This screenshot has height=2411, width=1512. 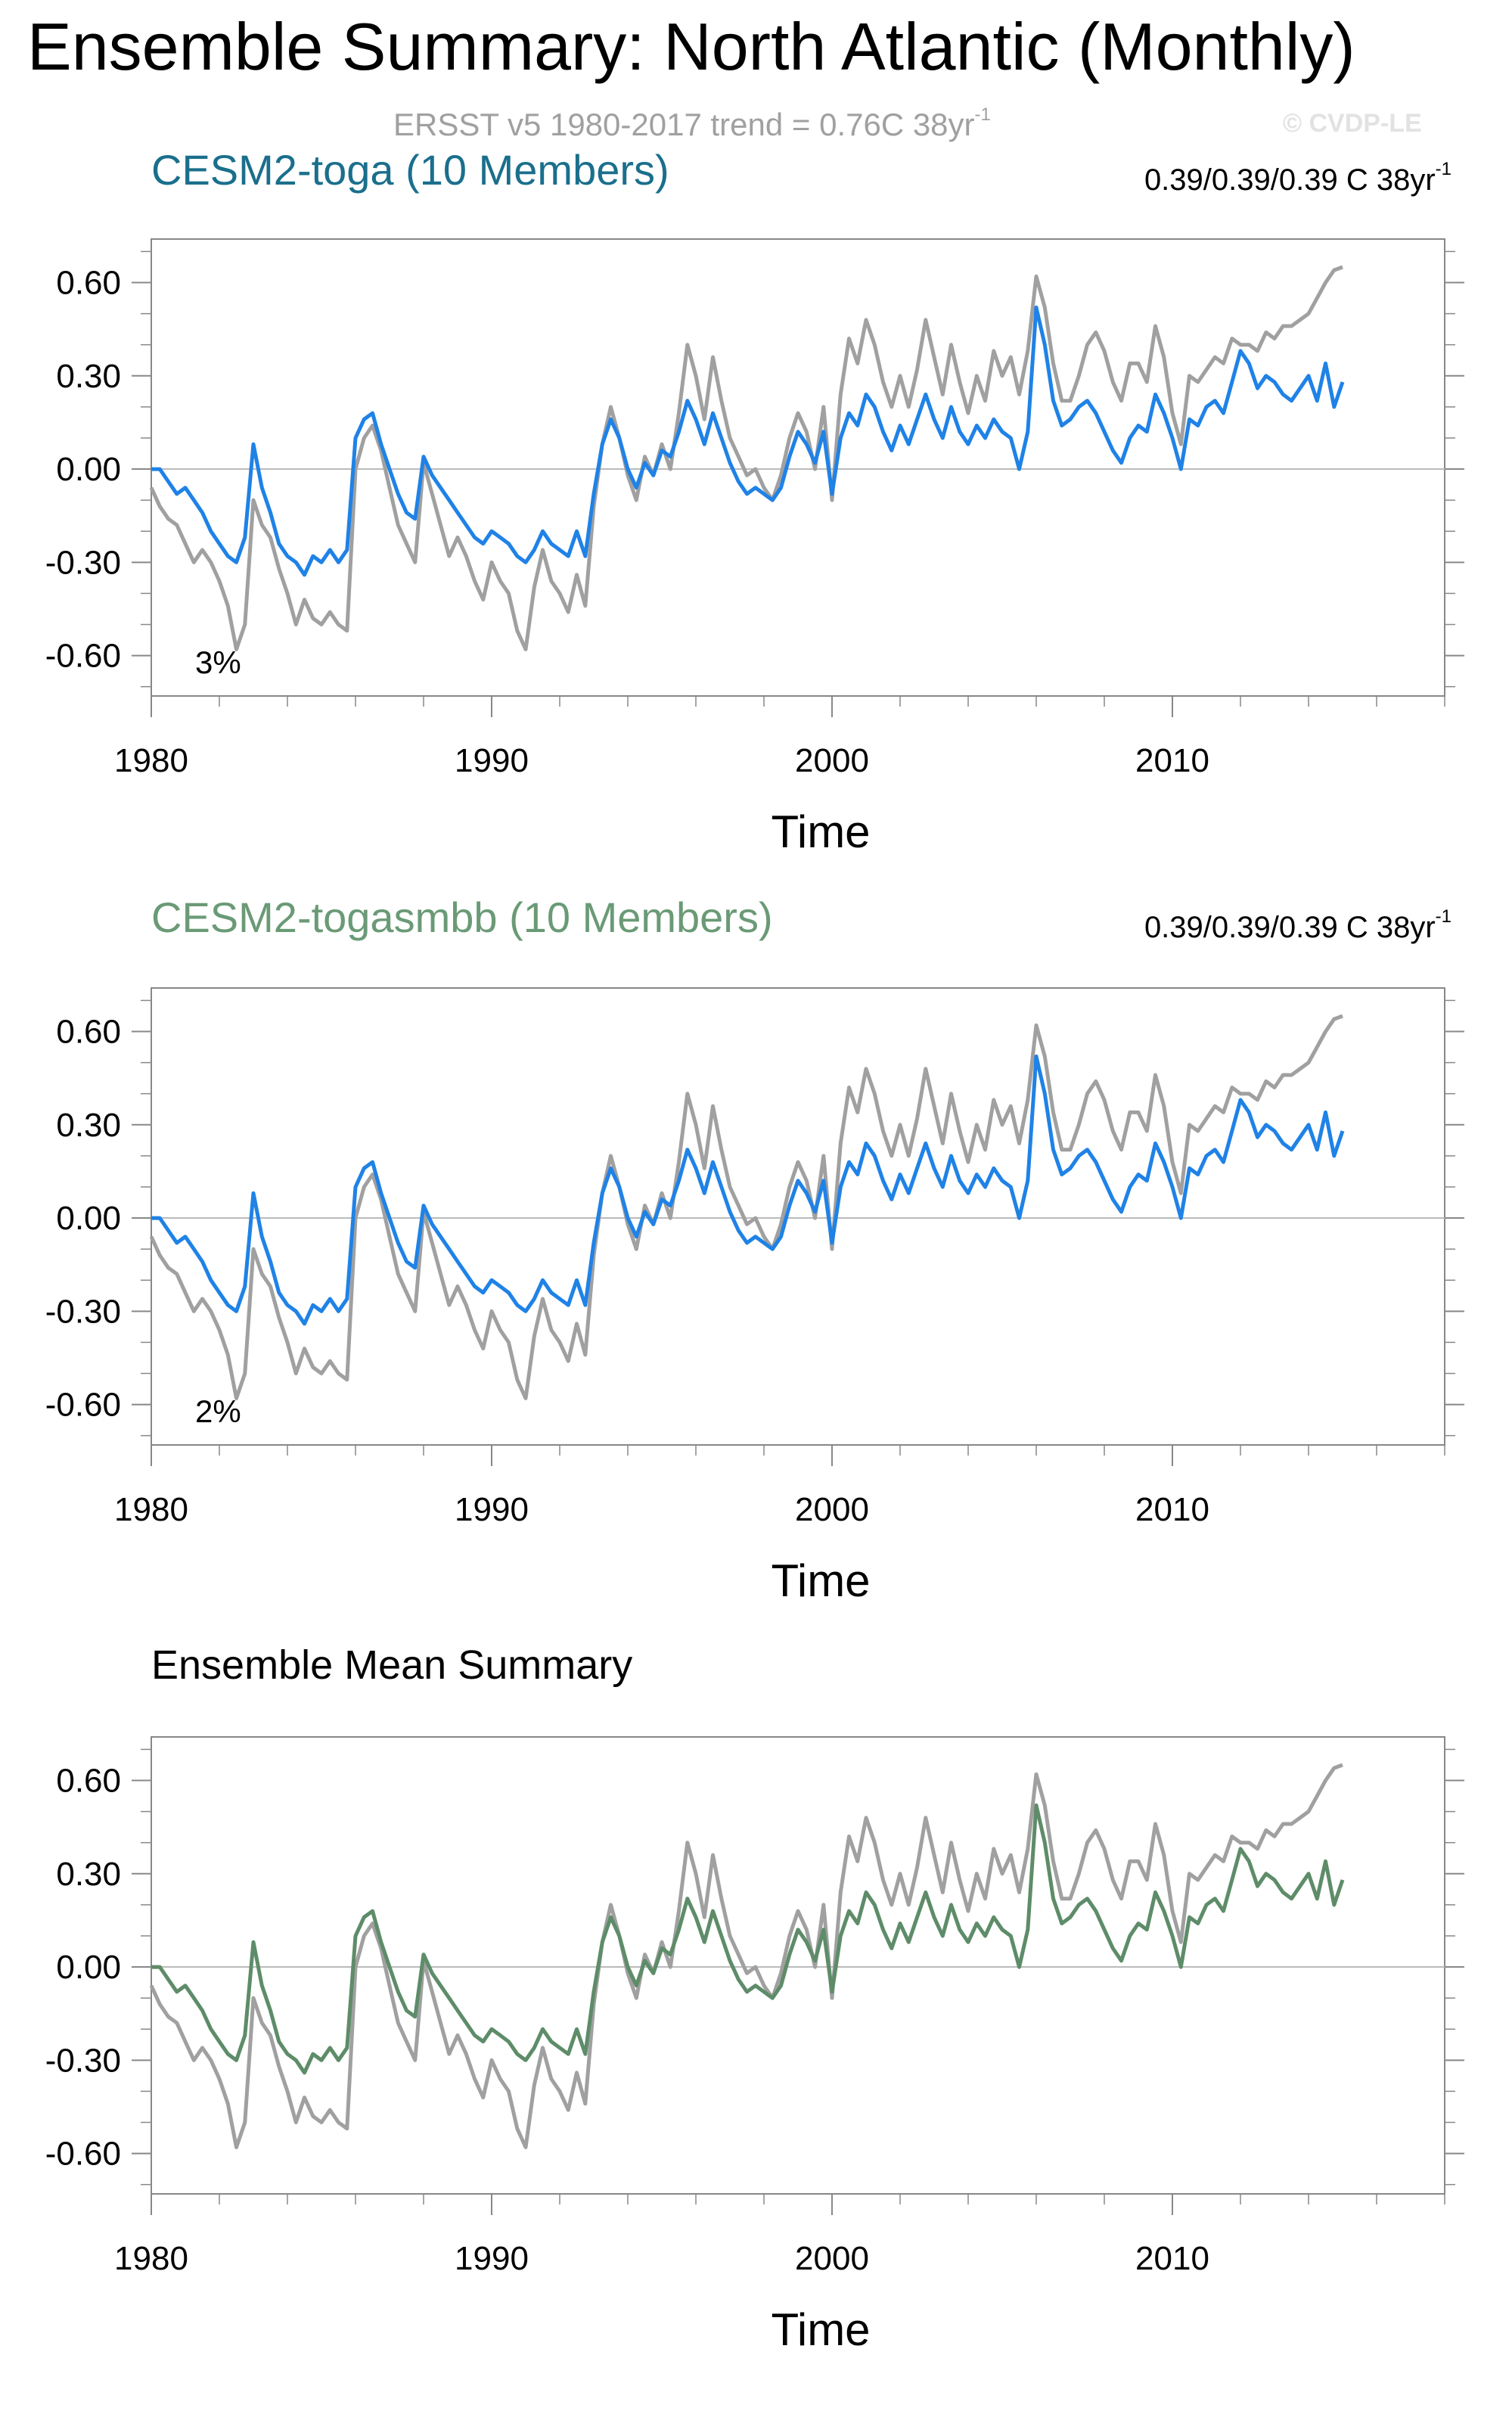 What do you see at coordinates (218, 1411) in the screenshot?
I see `panel-annotation: 2%` at bounding box center [218, 1411].